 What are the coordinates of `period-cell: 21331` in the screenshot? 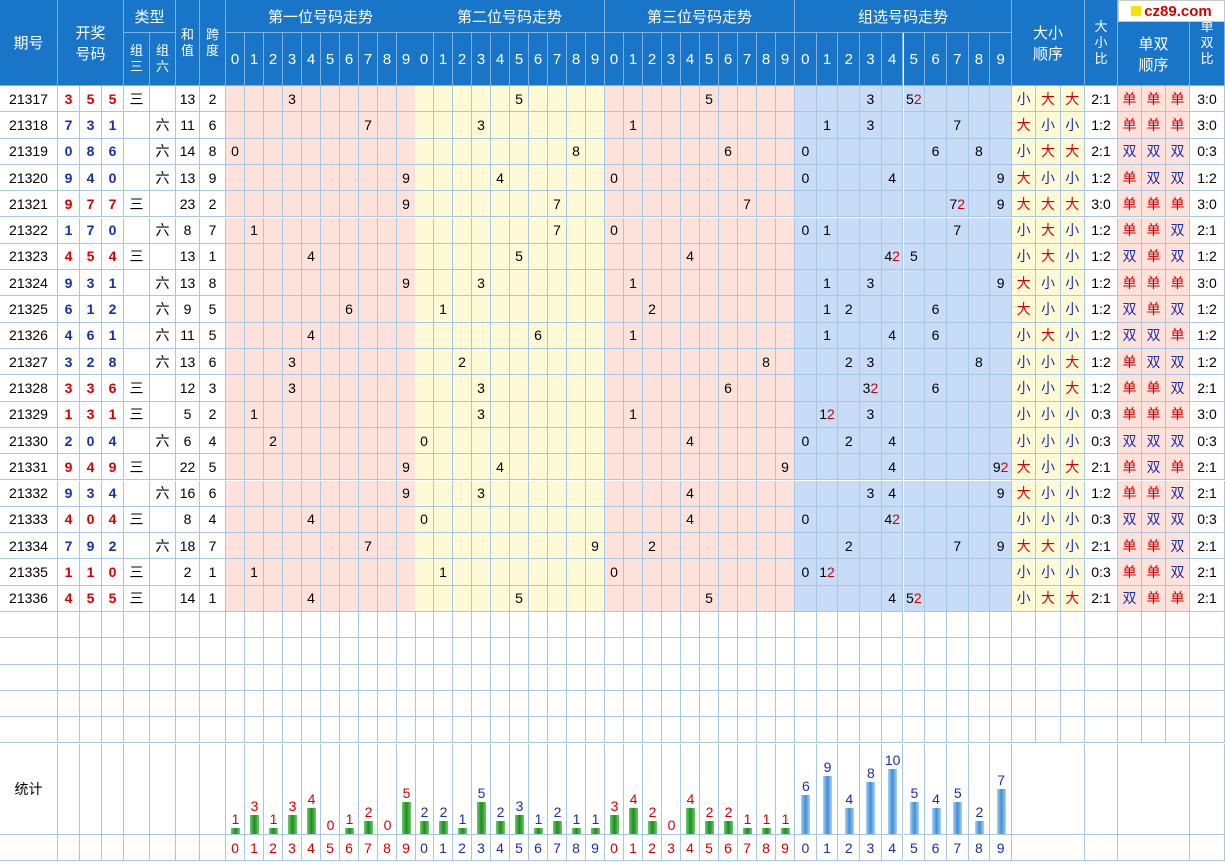 It's located at (29, 467).